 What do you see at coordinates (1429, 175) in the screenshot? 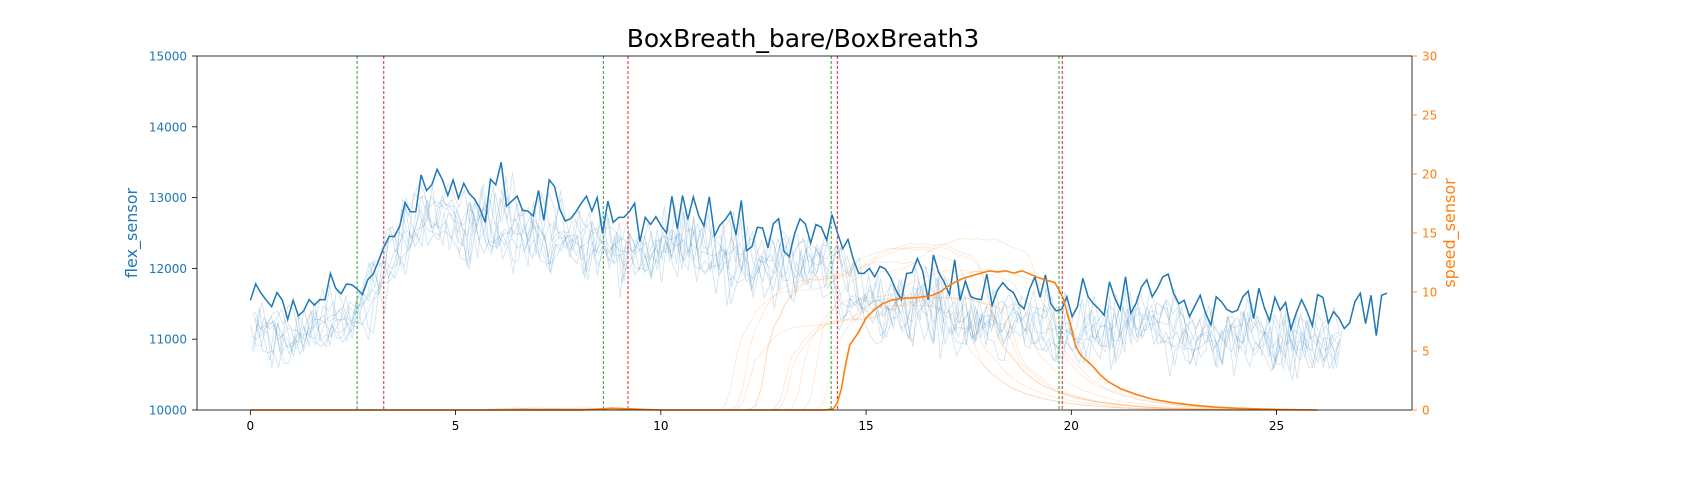
I see `y-right-tick-label: 20` at bounding box center [1429, 175].